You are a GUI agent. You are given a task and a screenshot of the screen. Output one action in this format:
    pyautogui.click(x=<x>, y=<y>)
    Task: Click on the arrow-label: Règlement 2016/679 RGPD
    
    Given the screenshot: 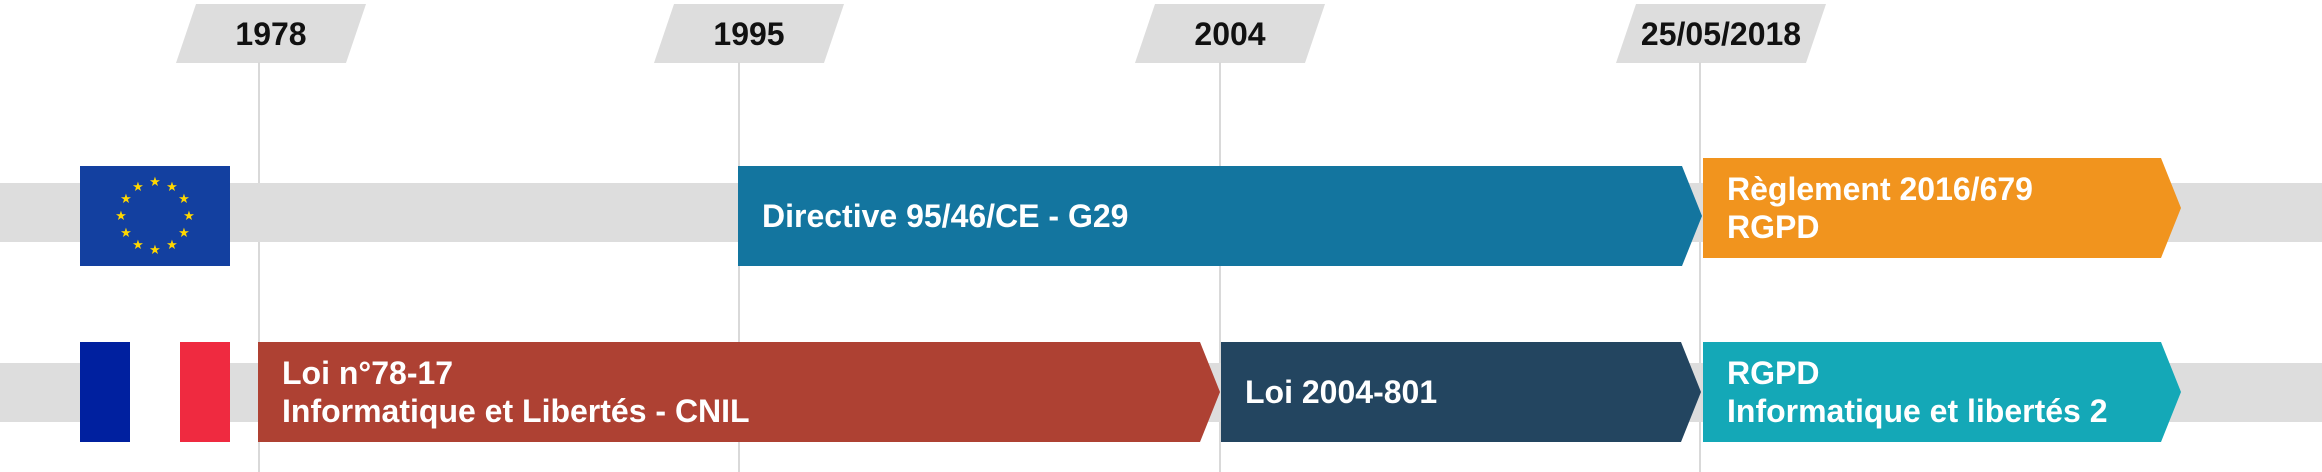 What is the action you would take?
    pyautogui.click(x=1934, y=208)
    